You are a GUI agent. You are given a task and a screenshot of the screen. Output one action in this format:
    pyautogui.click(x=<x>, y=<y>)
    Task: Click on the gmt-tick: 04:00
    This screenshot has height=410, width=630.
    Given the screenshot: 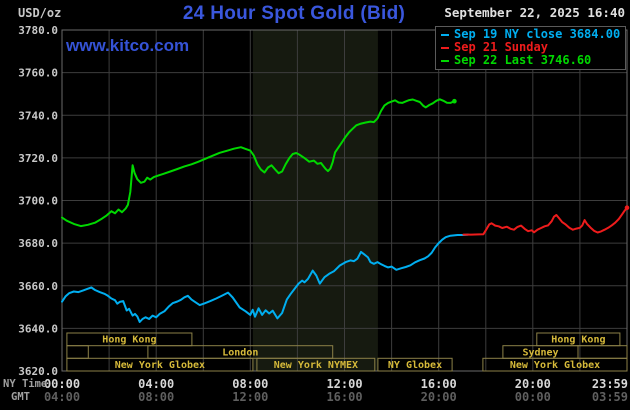 What is the action you would take?
    pyautogui.click(x=62, y=397)
    